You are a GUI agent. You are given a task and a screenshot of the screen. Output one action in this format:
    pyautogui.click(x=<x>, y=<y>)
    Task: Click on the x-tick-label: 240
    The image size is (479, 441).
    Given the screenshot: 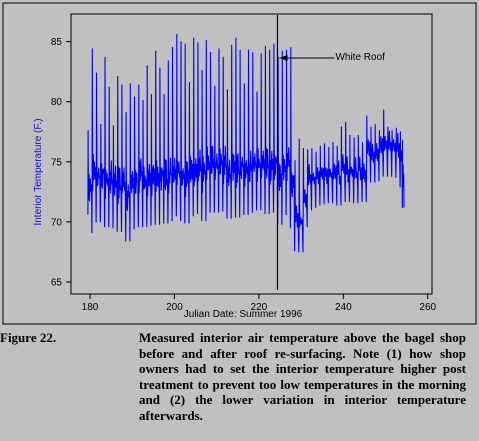 What is the action you would take?
    pyautogui.click(x=343, y=307)
    